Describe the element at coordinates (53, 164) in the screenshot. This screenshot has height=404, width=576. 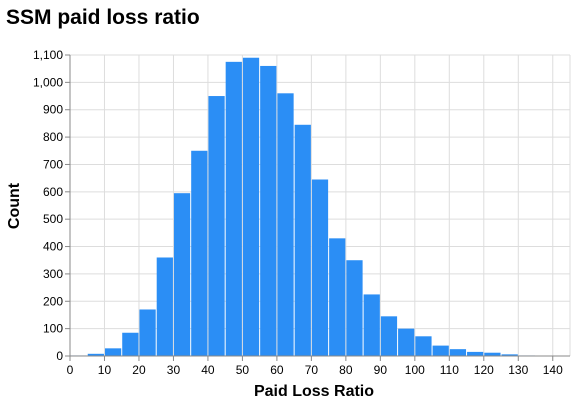
I see `y-tick-label: 700` at that location.